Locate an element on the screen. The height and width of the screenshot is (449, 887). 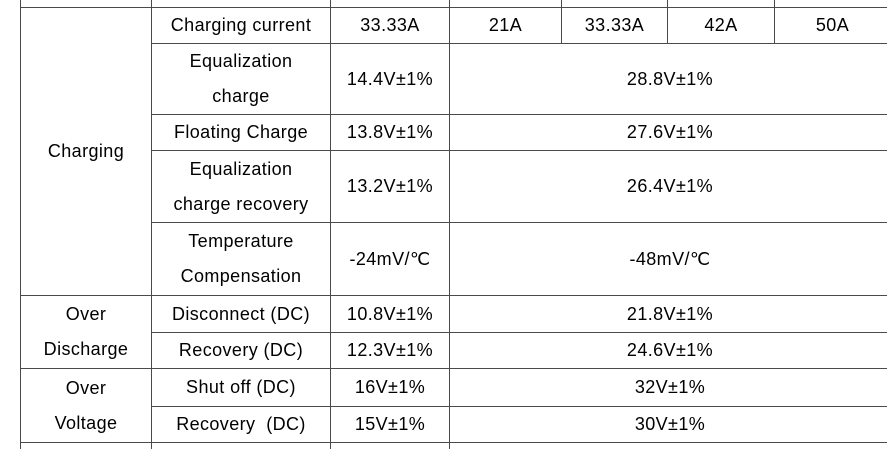
param-cell-equalization-recovery: Equalization charge recovery is located at coordinates (241, 186).